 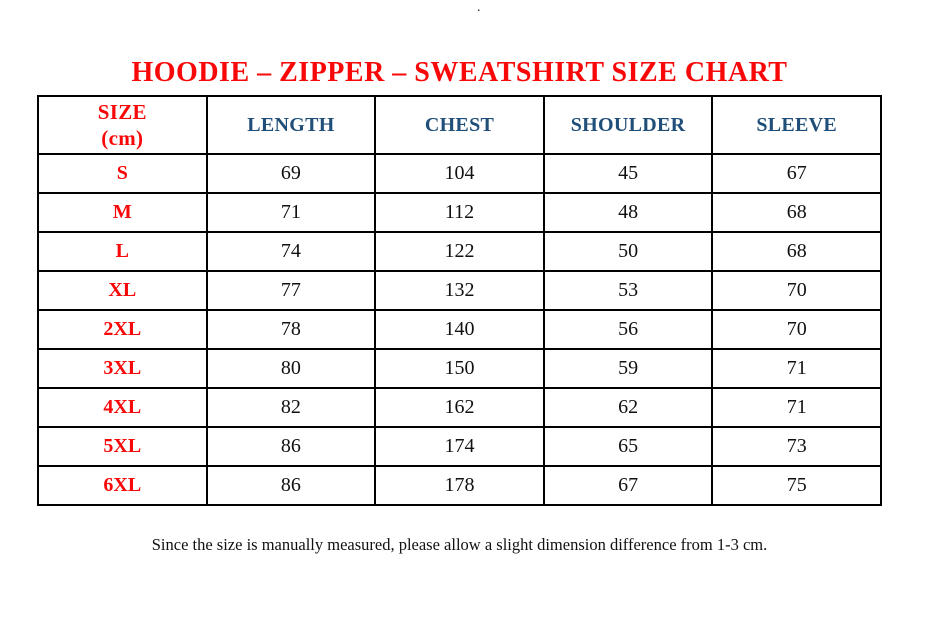 What do you see at coordinates (479, 7) in the screenshot?
I see `stray-period-mark: .` at bounding box center [479, 7].